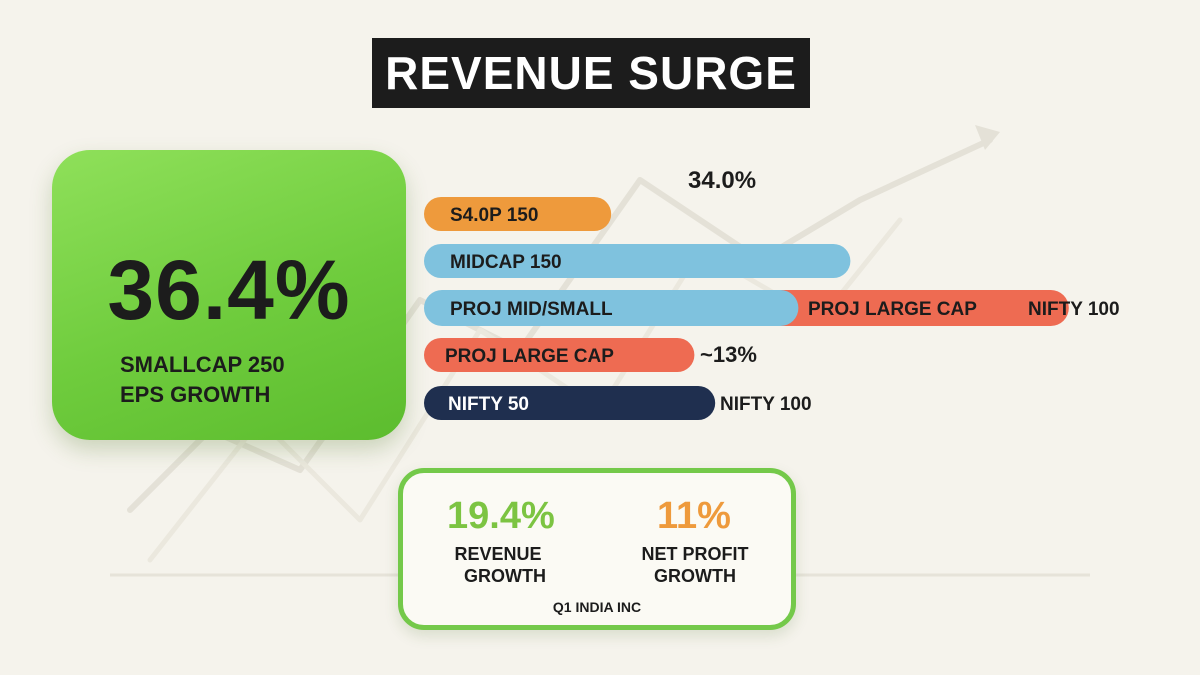 Image resolution: width=1200 pixels, height=675 pixels. Describe the element at coordinates (694, 516) in the screenshot. I see `net-profit-growth-value: 11%` at that location.